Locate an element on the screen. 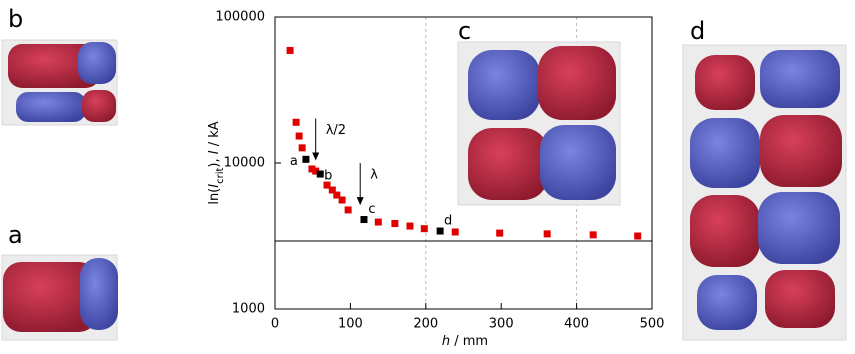  point-label: d is located at coordinates (448, 221).